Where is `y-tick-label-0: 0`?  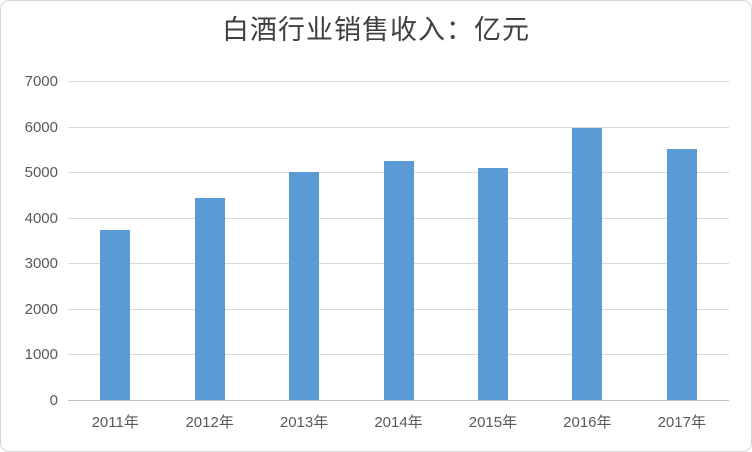
y-tick-label-0: 0 is located at coordinates (53, 400).